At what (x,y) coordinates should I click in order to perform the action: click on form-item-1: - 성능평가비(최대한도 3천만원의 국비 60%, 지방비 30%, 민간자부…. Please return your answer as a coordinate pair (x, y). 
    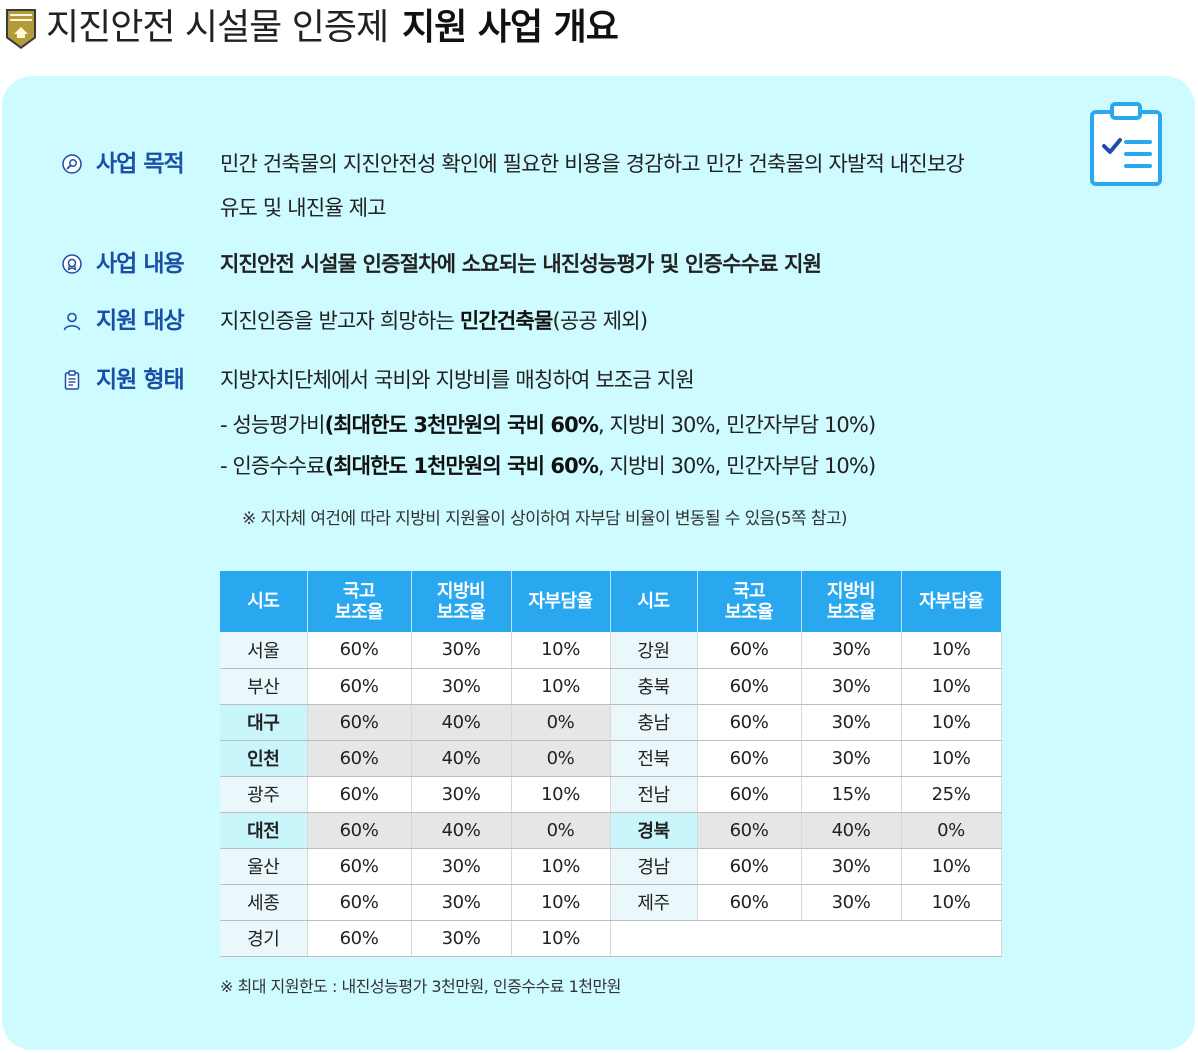
    Looking at the image, I should click on (548, 425).